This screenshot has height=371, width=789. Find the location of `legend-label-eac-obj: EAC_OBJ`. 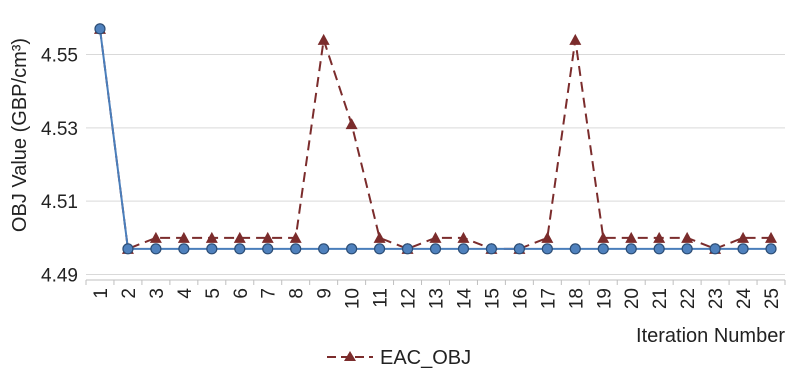

legend-label-eac-obj: EAC_OBJ is located at coordinates (425, 358).